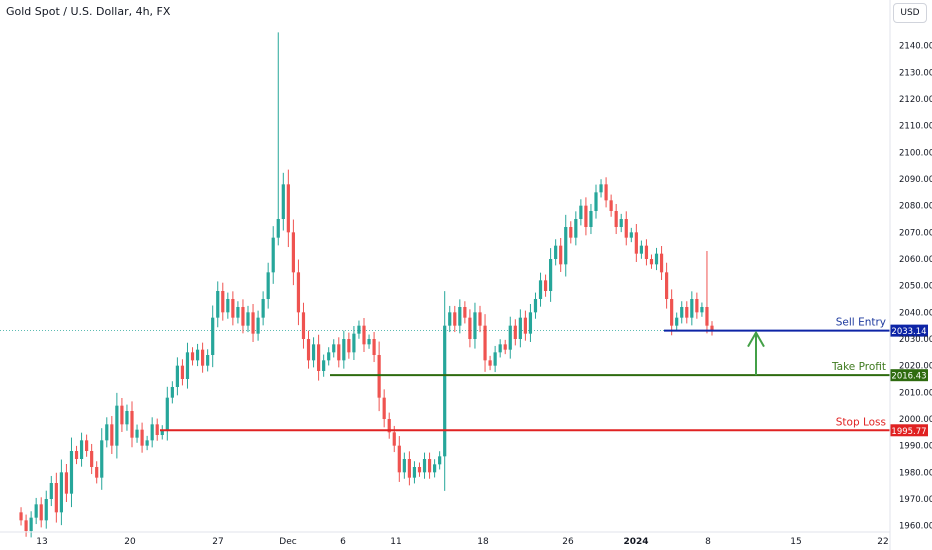  Describe the element at coordinates (858, 367) in the screenshot. I see `level-name: Take Profit` at that location.